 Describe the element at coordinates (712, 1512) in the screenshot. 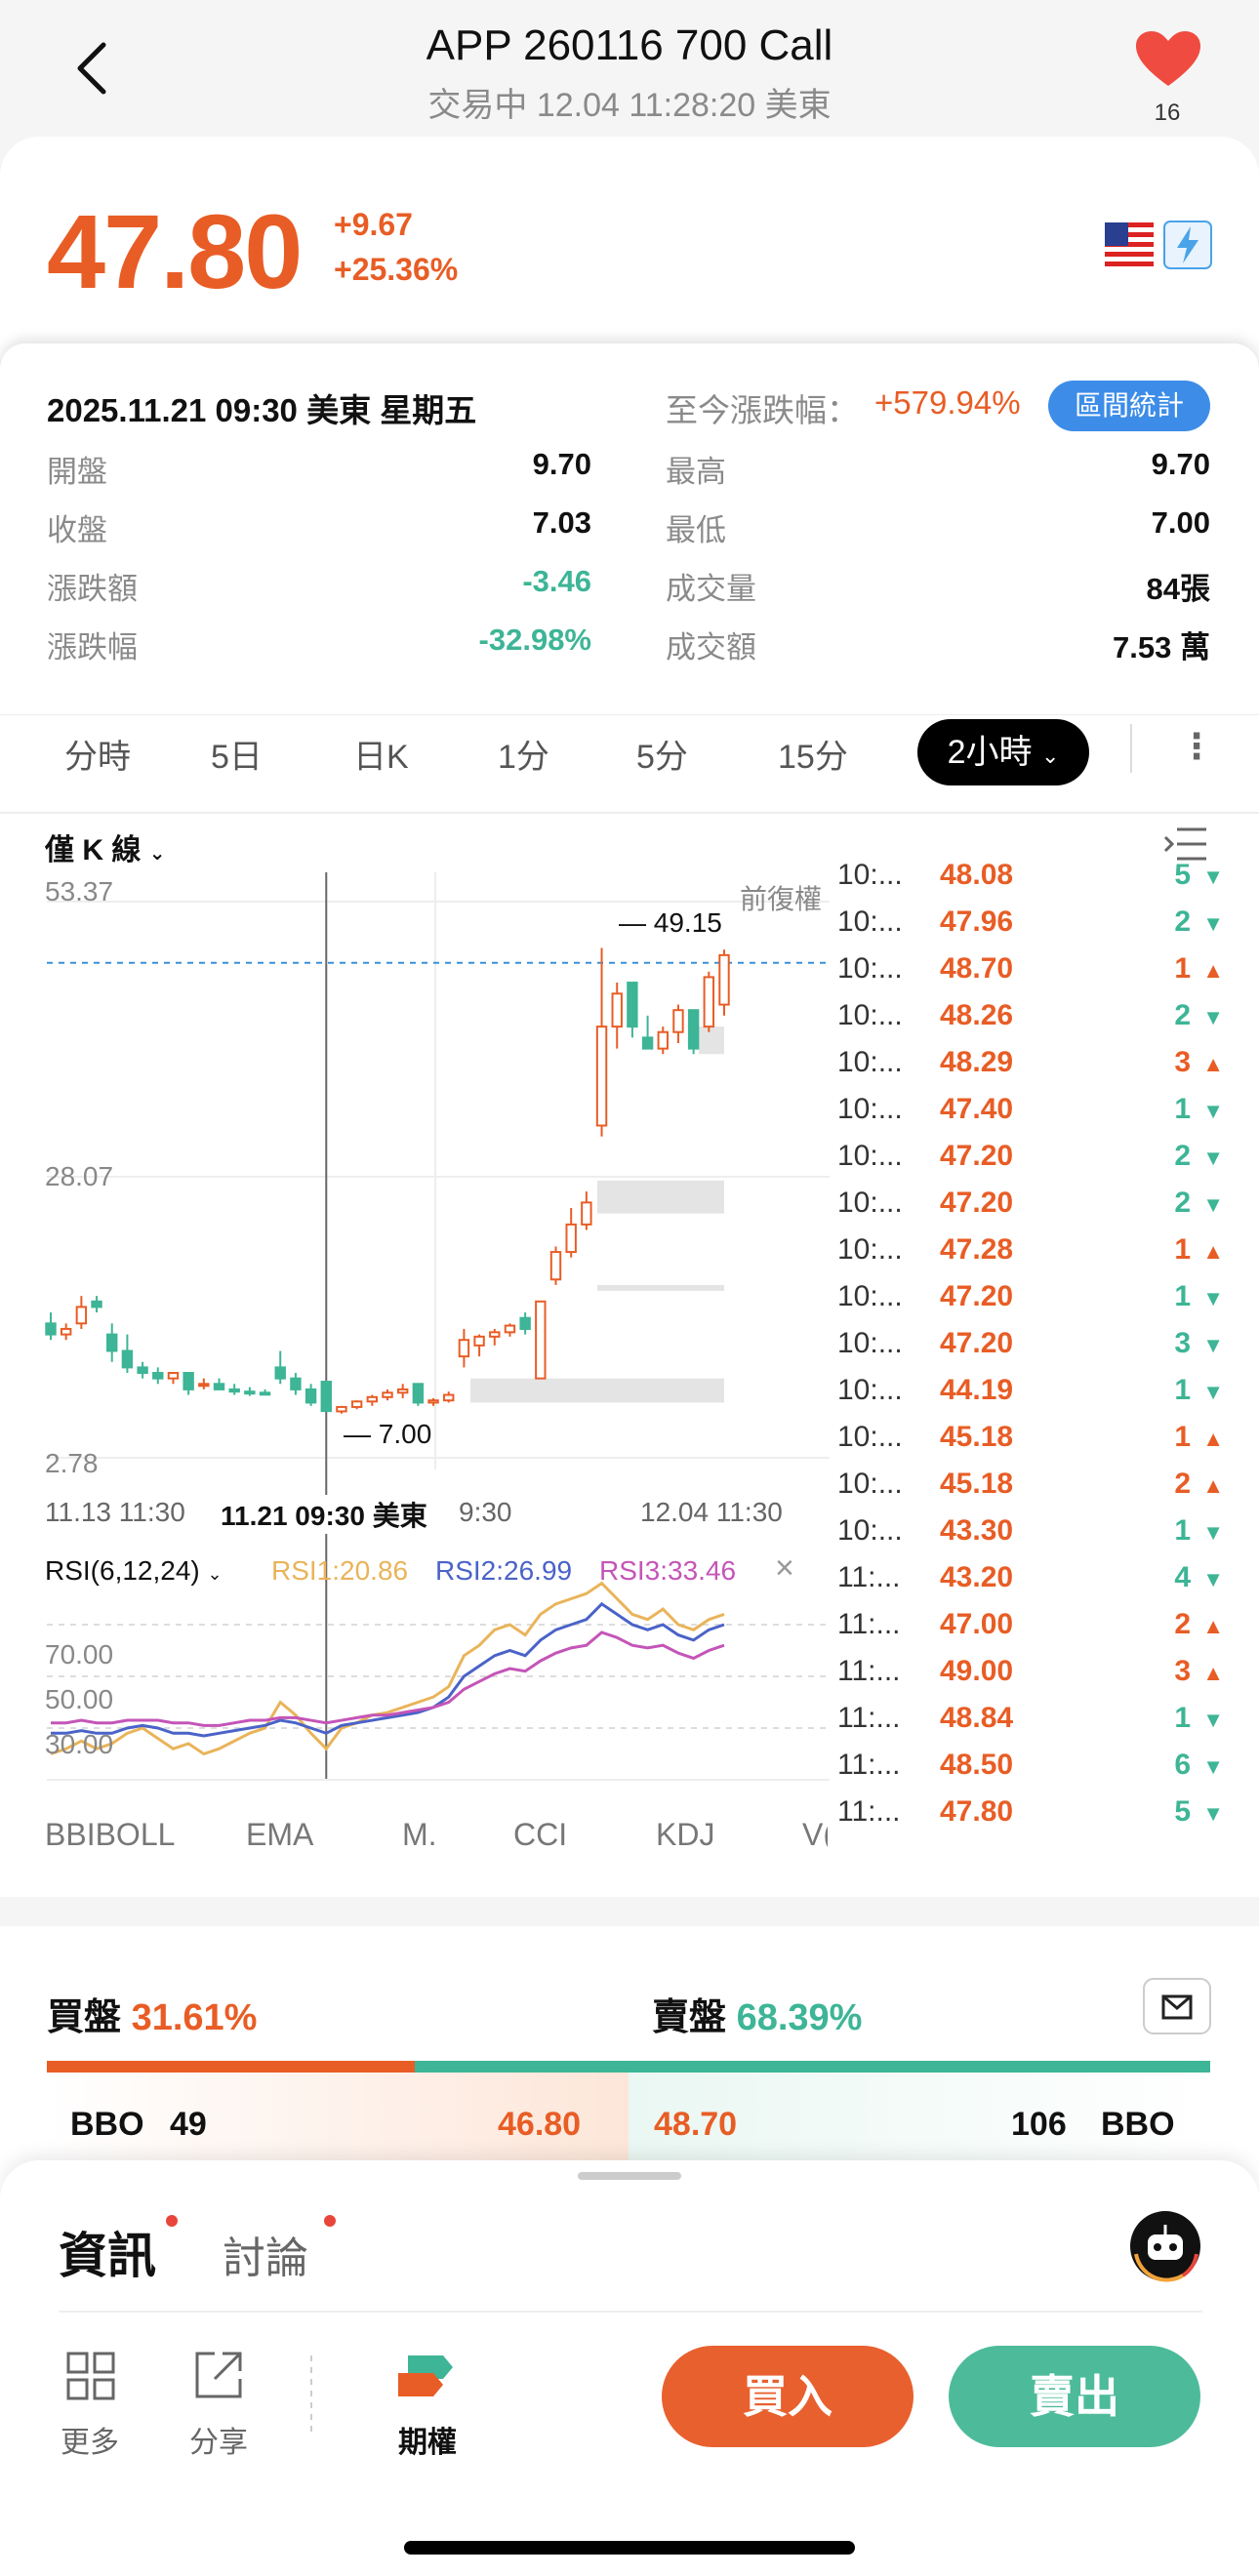

I see `x-right-label: 12.04 11:30` at that location.